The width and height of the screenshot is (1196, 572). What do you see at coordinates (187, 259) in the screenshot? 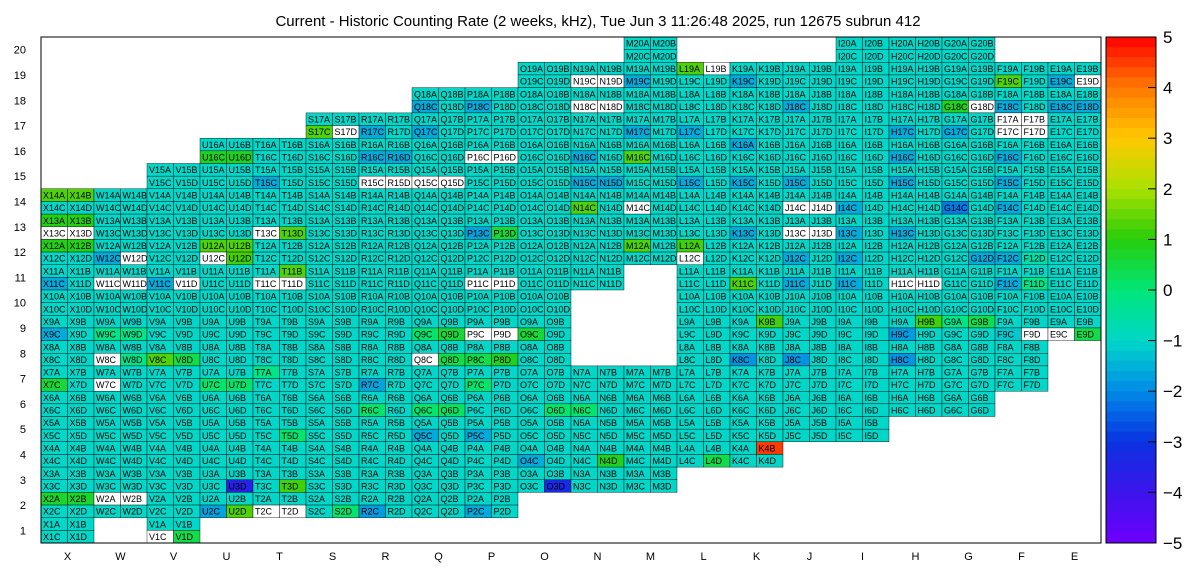
I see `cell-label-V12D: V12D` at bounding box center [187, 259].